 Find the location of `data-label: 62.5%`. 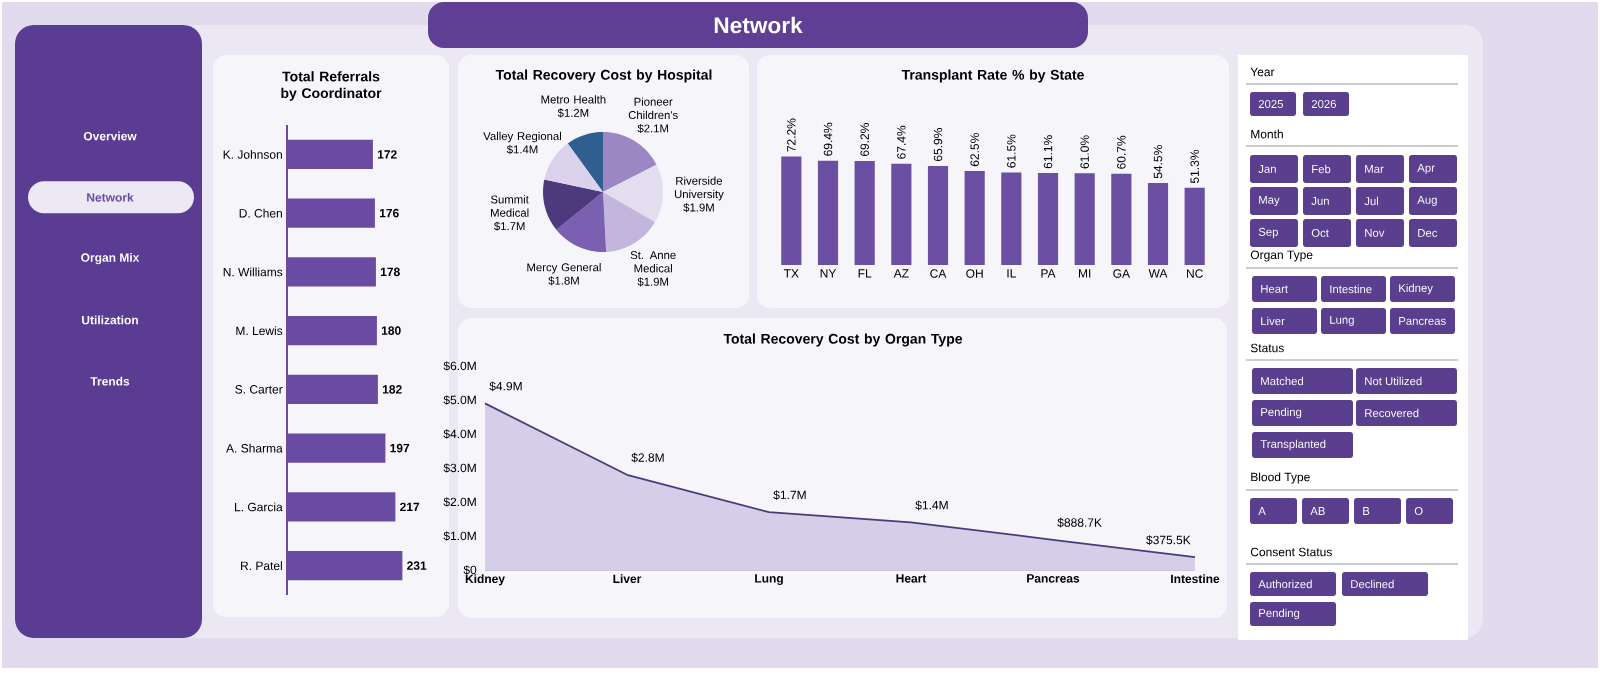

data-label: 62.5% is located at coordinates (974, 150).